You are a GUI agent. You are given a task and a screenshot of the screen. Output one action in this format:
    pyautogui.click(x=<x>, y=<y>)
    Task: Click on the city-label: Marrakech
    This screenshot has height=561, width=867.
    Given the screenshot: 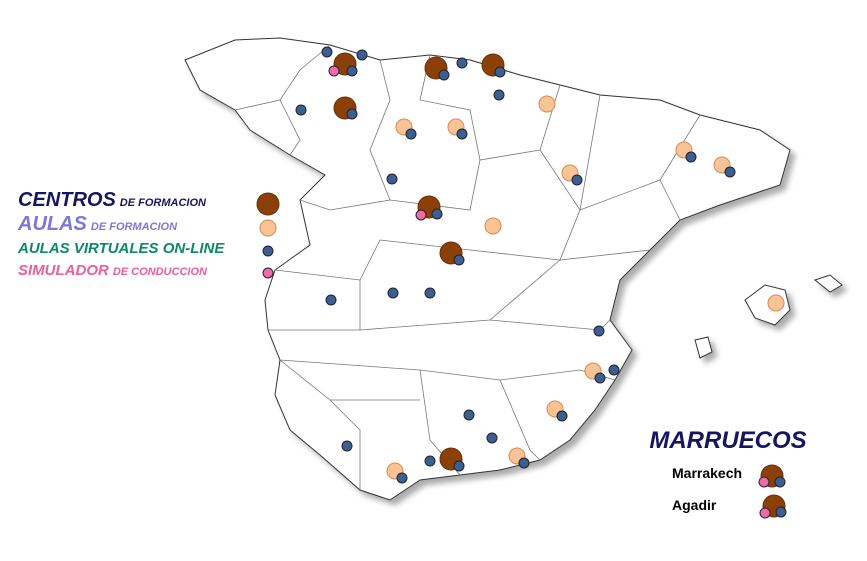 What is the action you would take?
    pyautogui.click(x=707, y=473)
    